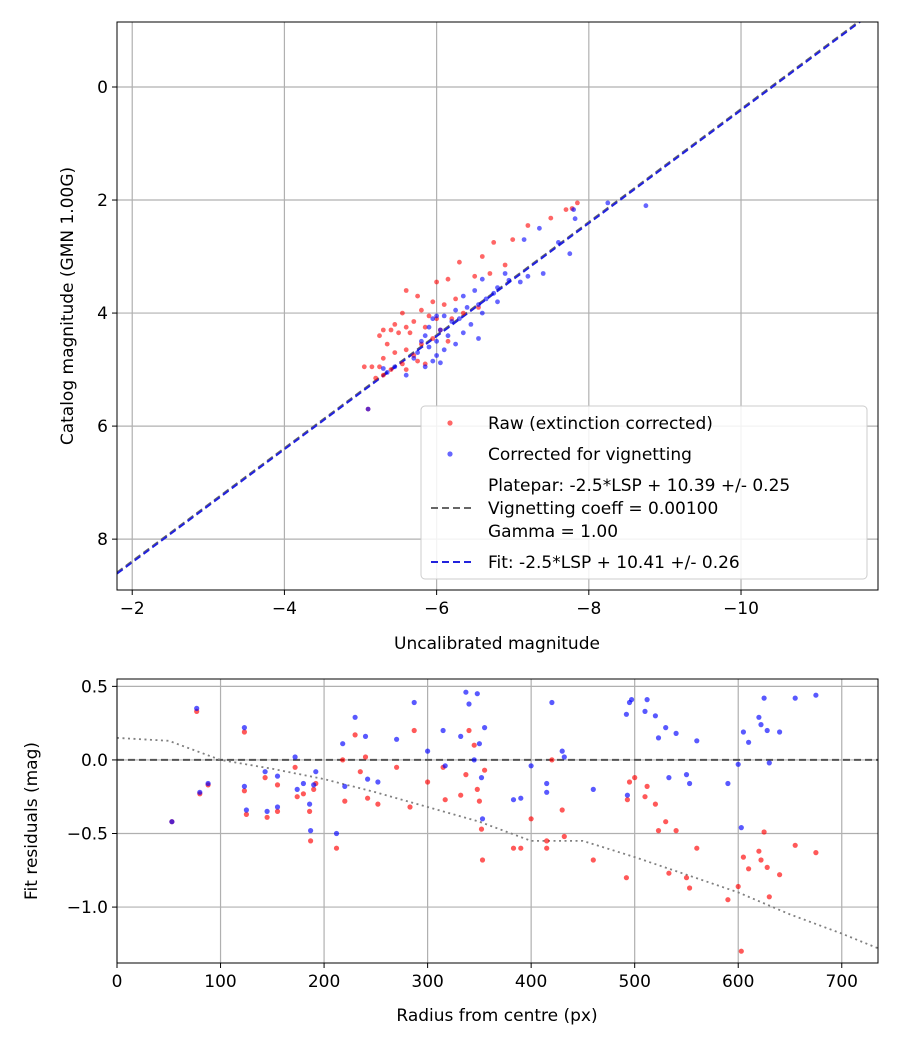 The width and height of the screenshot is (900, 1050). What do you see at coordinates (497, 644) in the screenshot?
I see `top-x-axis-label: Uncalibrated magnitude` at bounding box center [497, 644].